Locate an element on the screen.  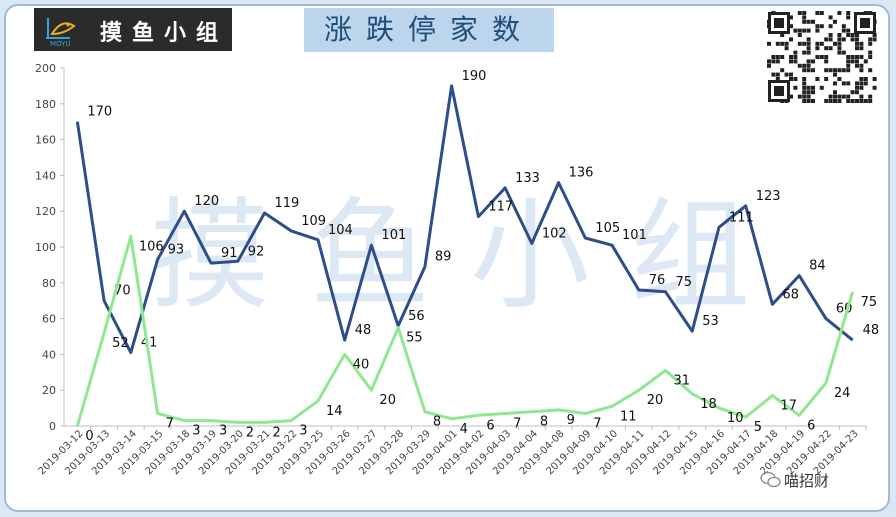
data-label-up: 56 is located at coordinates (416, 316).